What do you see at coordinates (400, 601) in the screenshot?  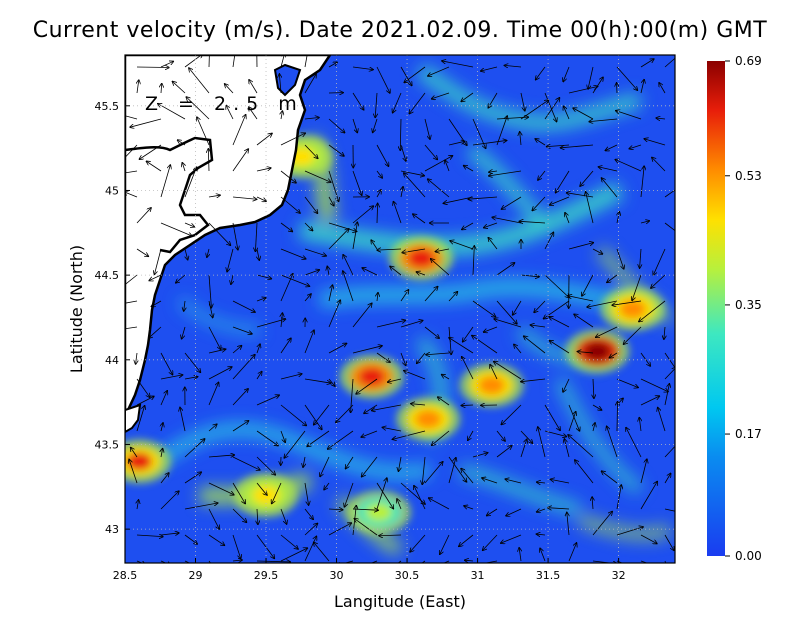 I see `x-axis-label: Langitude (East)` at bounding box center [400, 601].